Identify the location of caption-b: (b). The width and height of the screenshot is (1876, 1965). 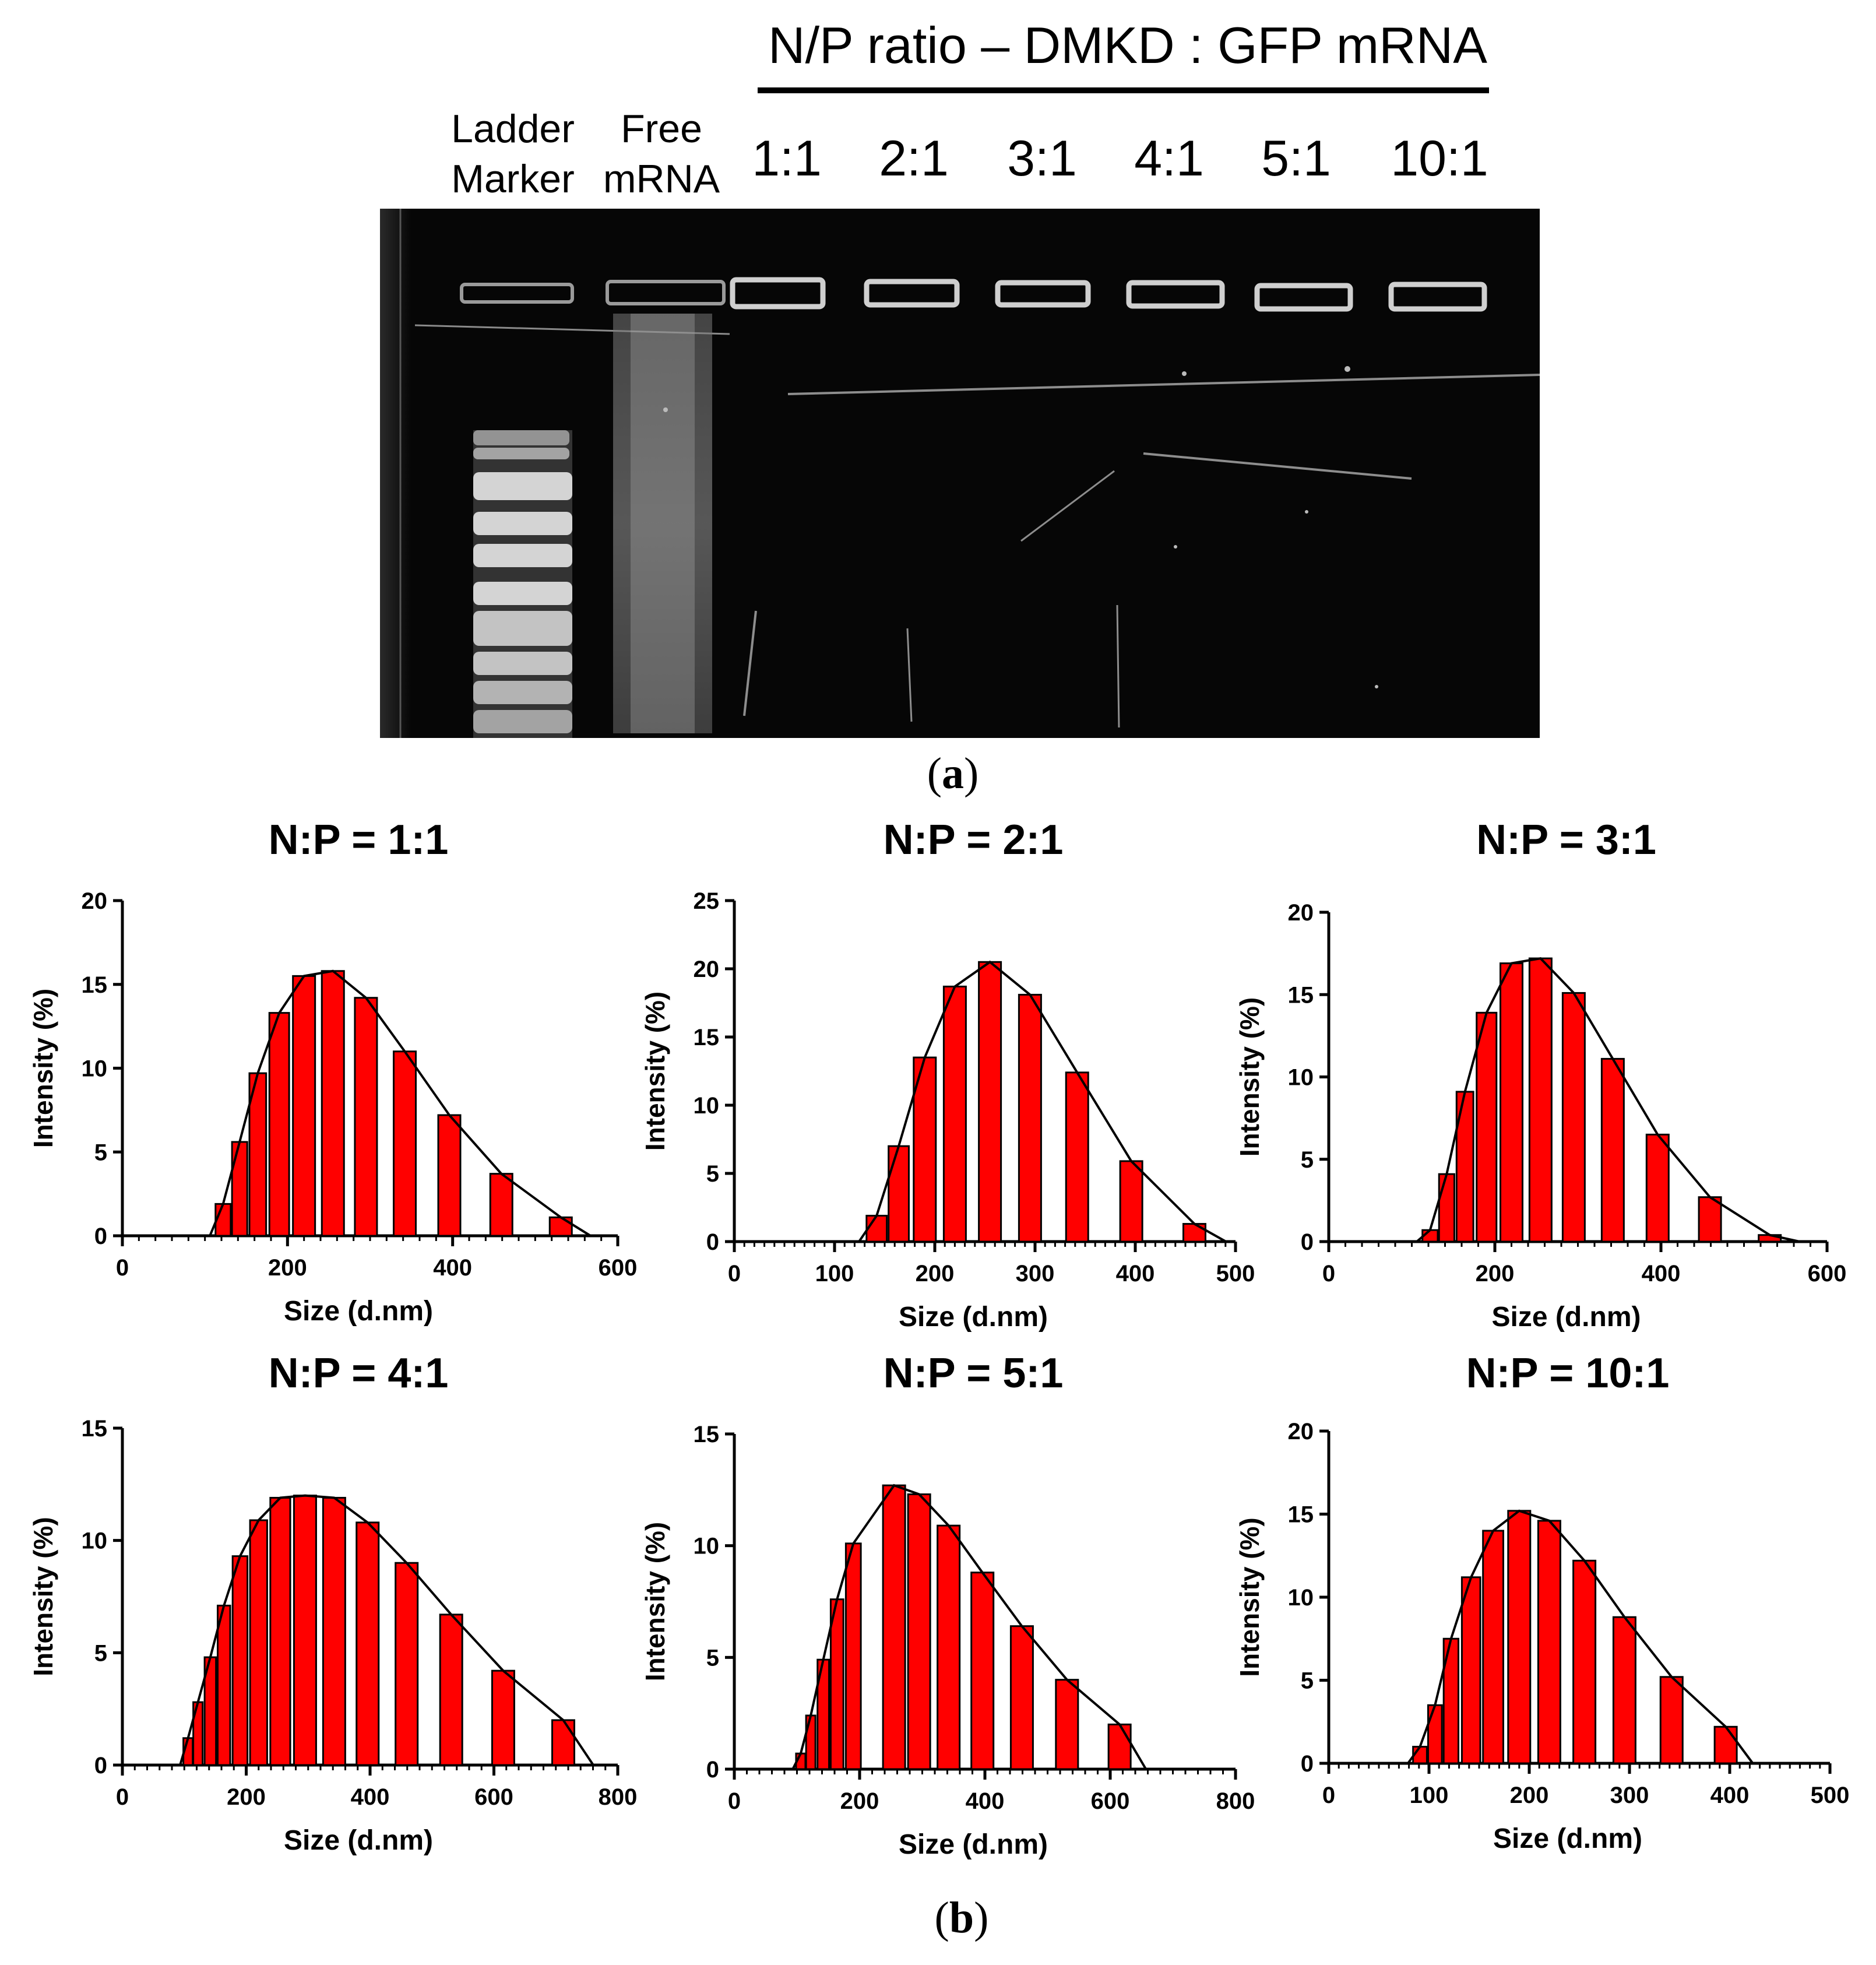
(962, 1918).